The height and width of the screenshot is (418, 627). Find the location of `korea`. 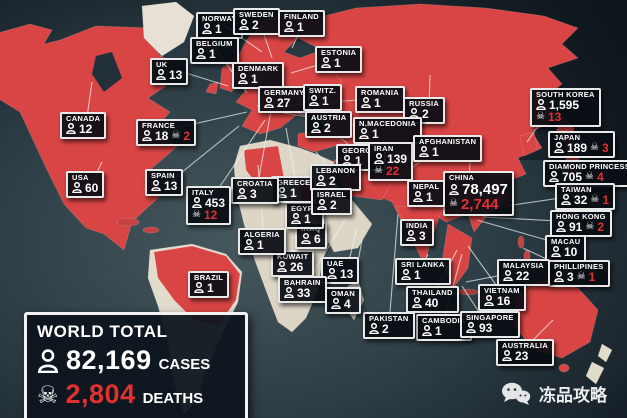

korea is located at coordinates (529, 144).